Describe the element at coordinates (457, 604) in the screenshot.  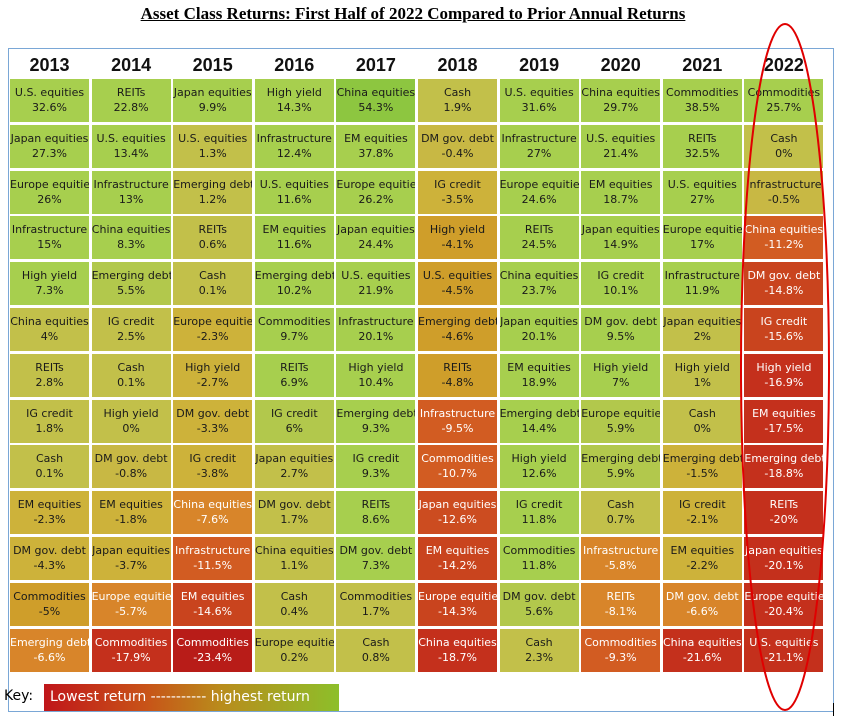
I see `return-cell: Europe equities -14.3%` at that location.